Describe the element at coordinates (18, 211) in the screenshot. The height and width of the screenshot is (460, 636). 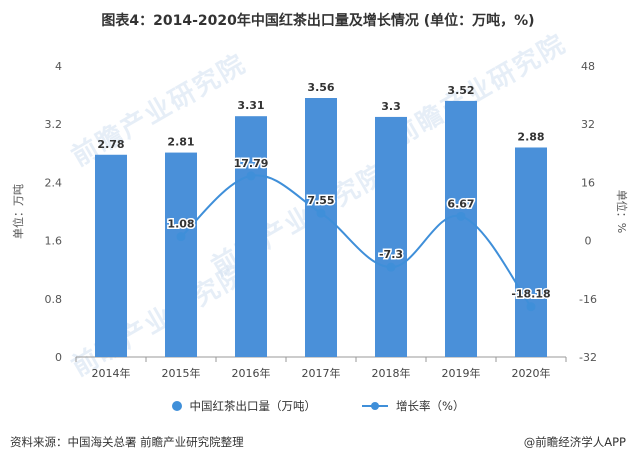
I see `y-axis-title: 单位：万吨` at that location.